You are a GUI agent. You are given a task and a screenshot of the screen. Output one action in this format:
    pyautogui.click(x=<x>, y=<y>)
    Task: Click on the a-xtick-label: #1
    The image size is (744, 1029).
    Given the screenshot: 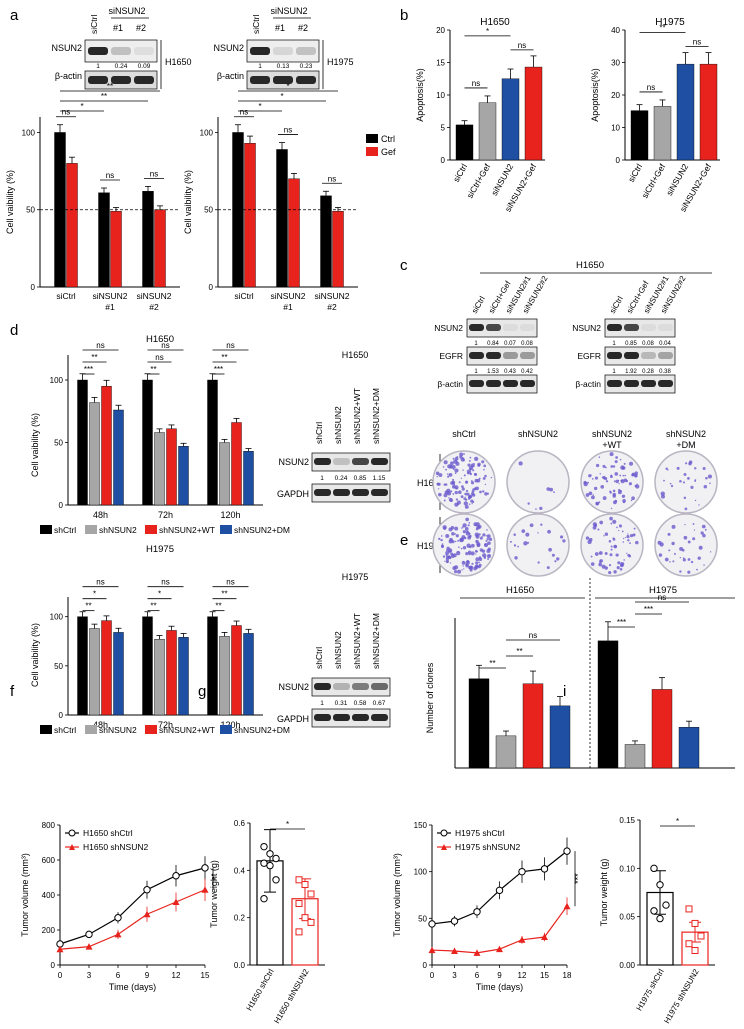 What is the action you would take?
    pyautogui.click(x=288, y=307)
    